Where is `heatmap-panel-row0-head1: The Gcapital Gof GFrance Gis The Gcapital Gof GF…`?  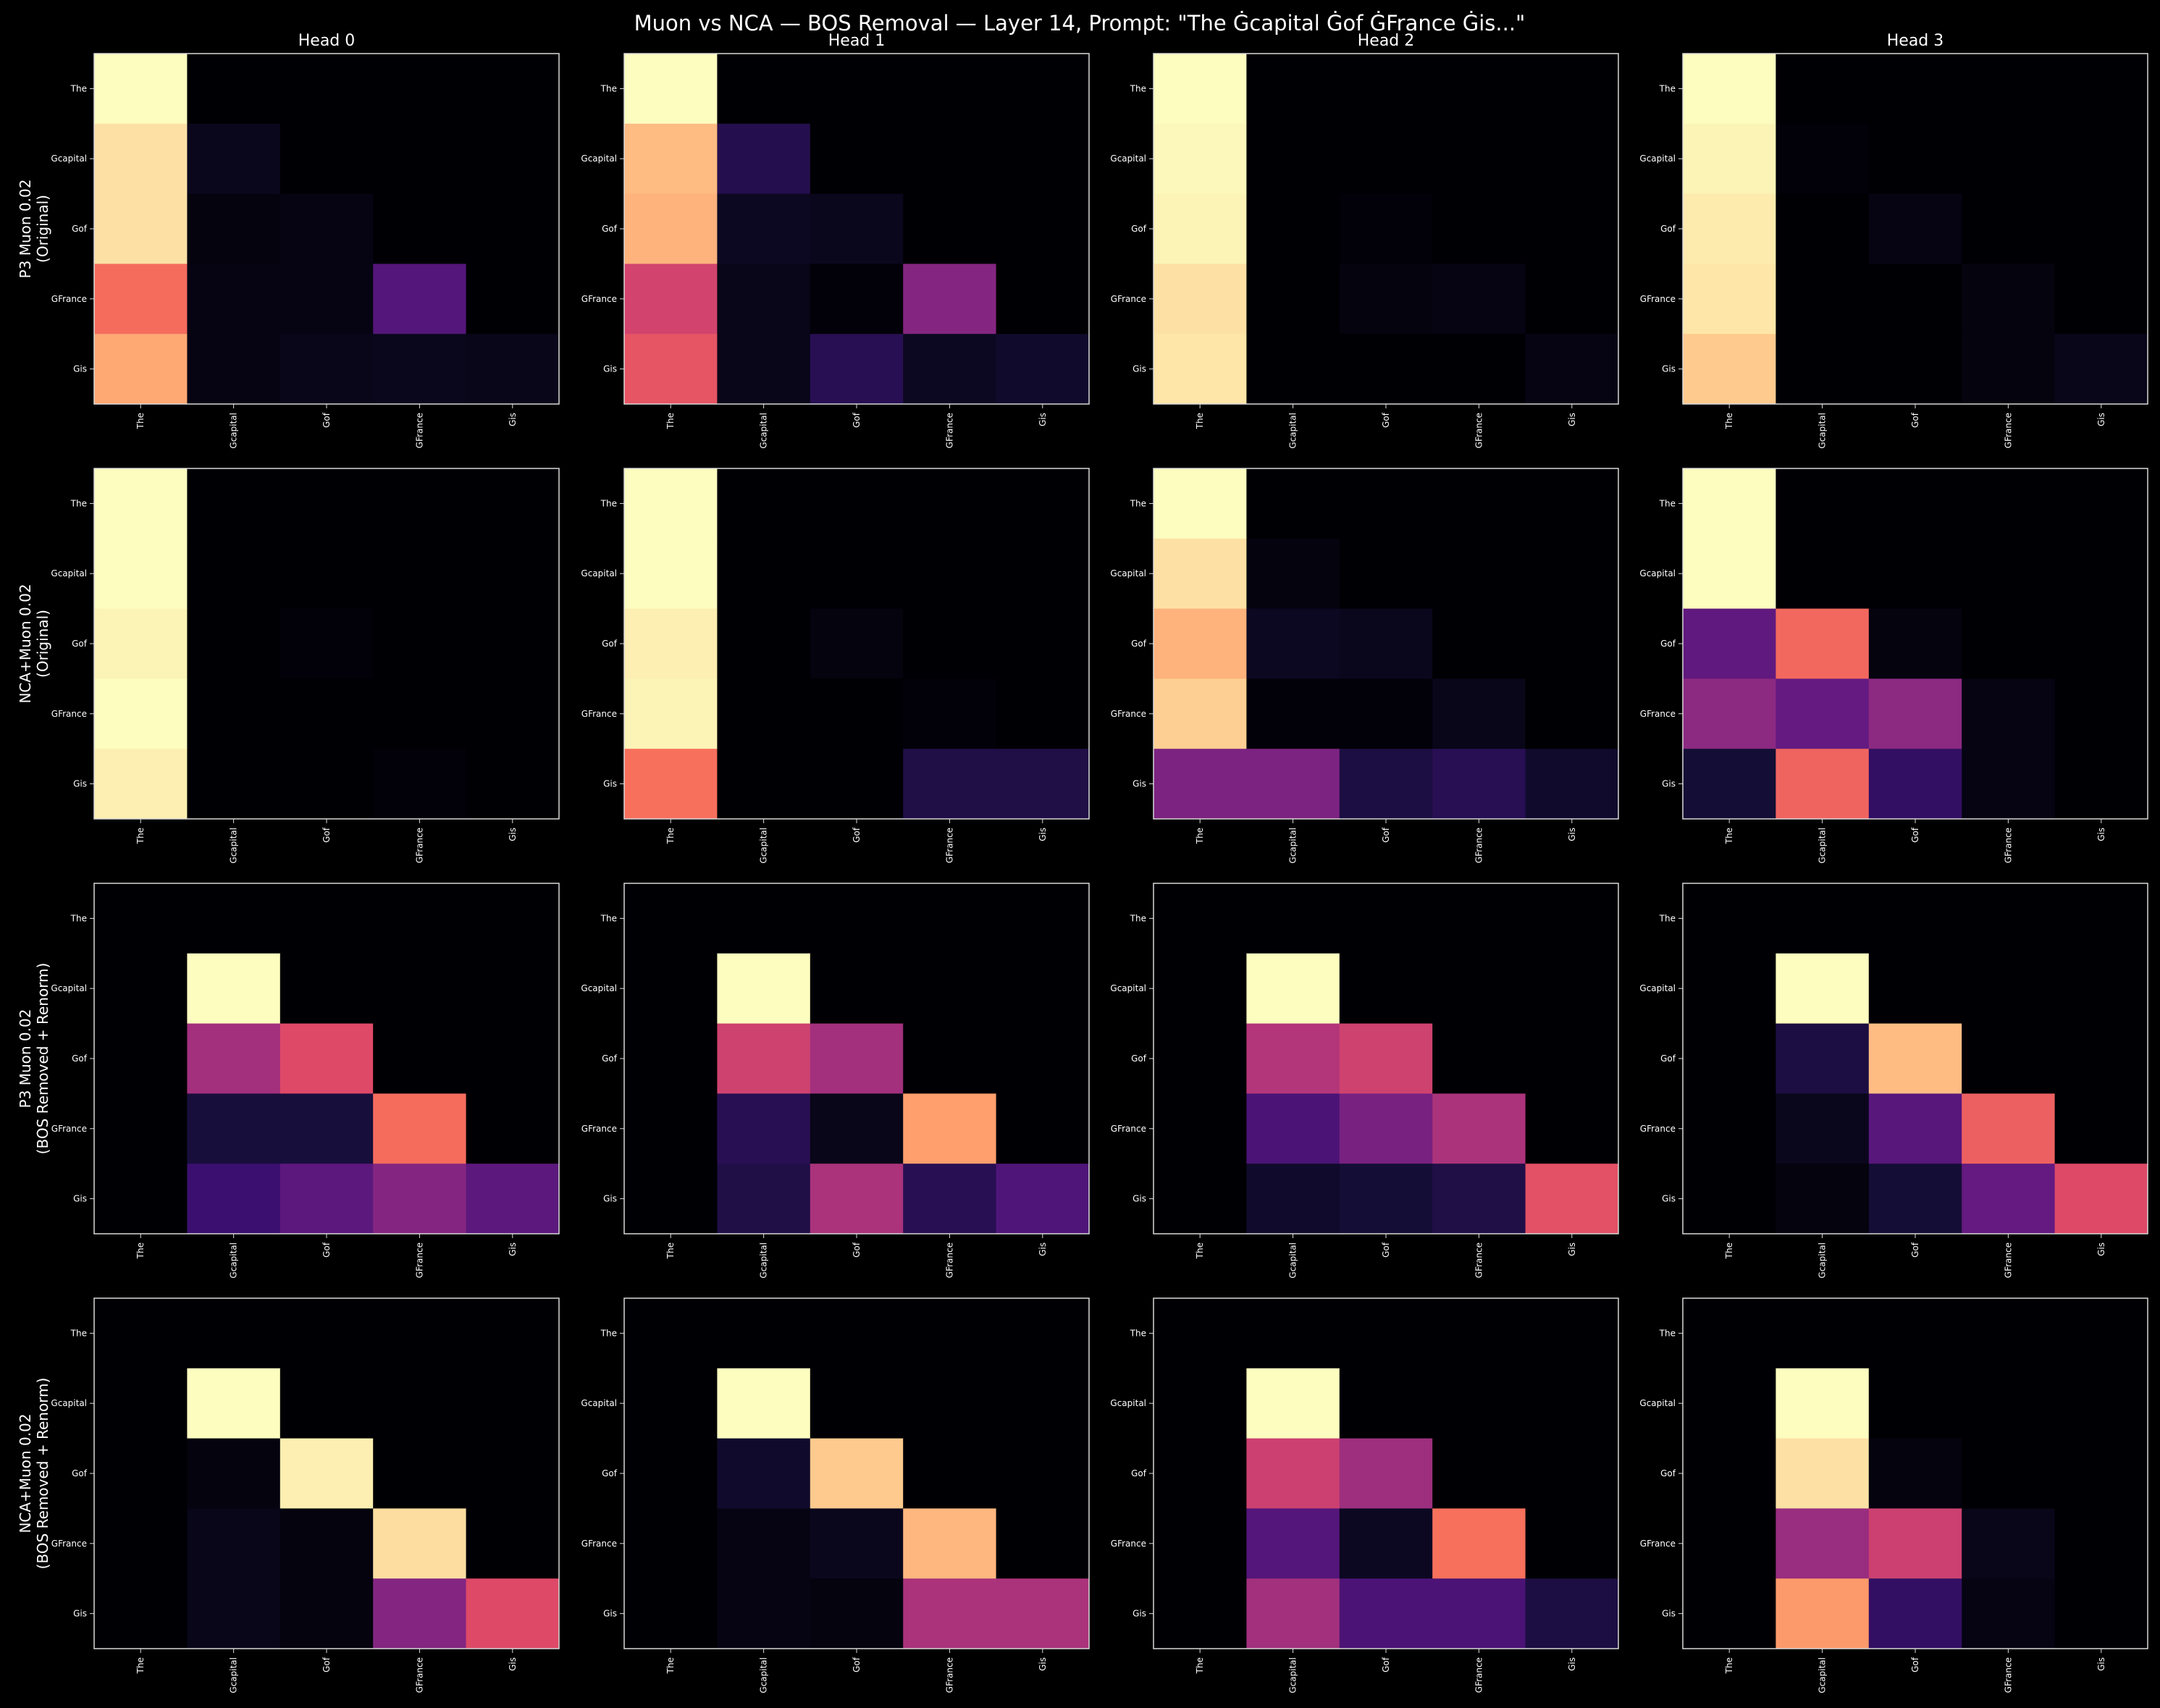
heatmap-panel-row0-head1: The Gcapital Gof GFrance Gis The Gcapital Gof GF… is located at coordinates (835, 251).